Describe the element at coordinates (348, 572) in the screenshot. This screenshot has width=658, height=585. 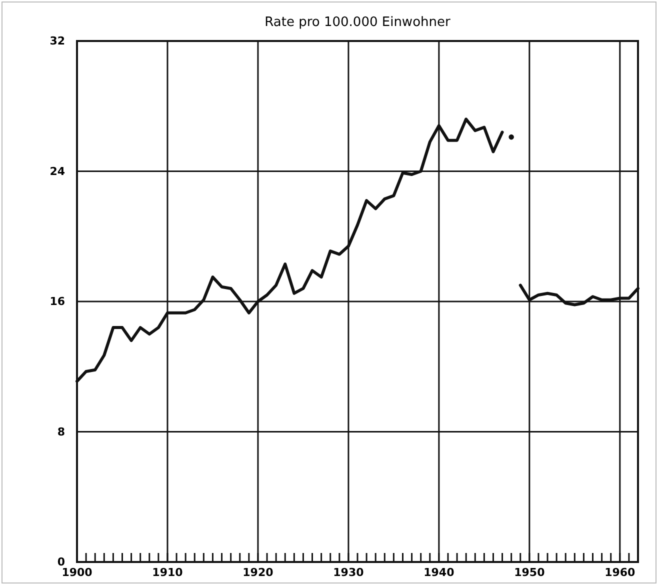
I see `x-tick-label: 1930` at that location.